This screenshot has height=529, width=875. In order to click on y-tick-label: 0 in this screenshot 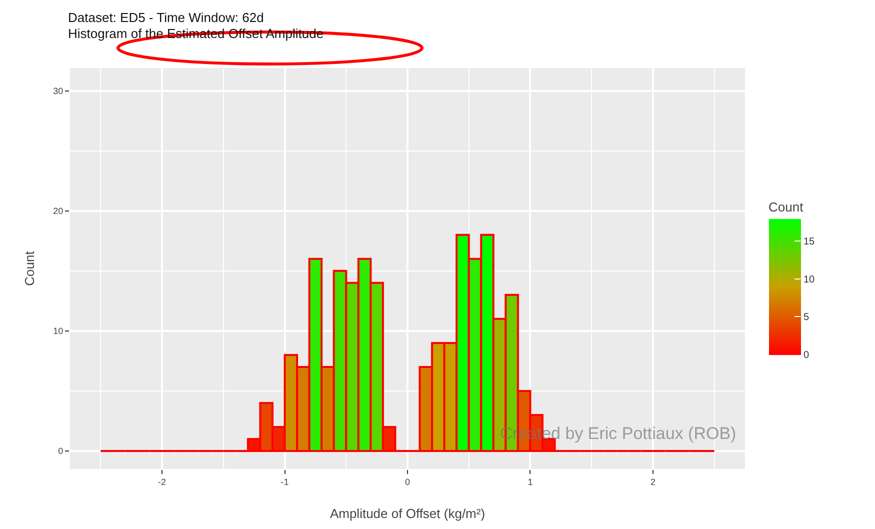, I will do `click(61, 451)`.